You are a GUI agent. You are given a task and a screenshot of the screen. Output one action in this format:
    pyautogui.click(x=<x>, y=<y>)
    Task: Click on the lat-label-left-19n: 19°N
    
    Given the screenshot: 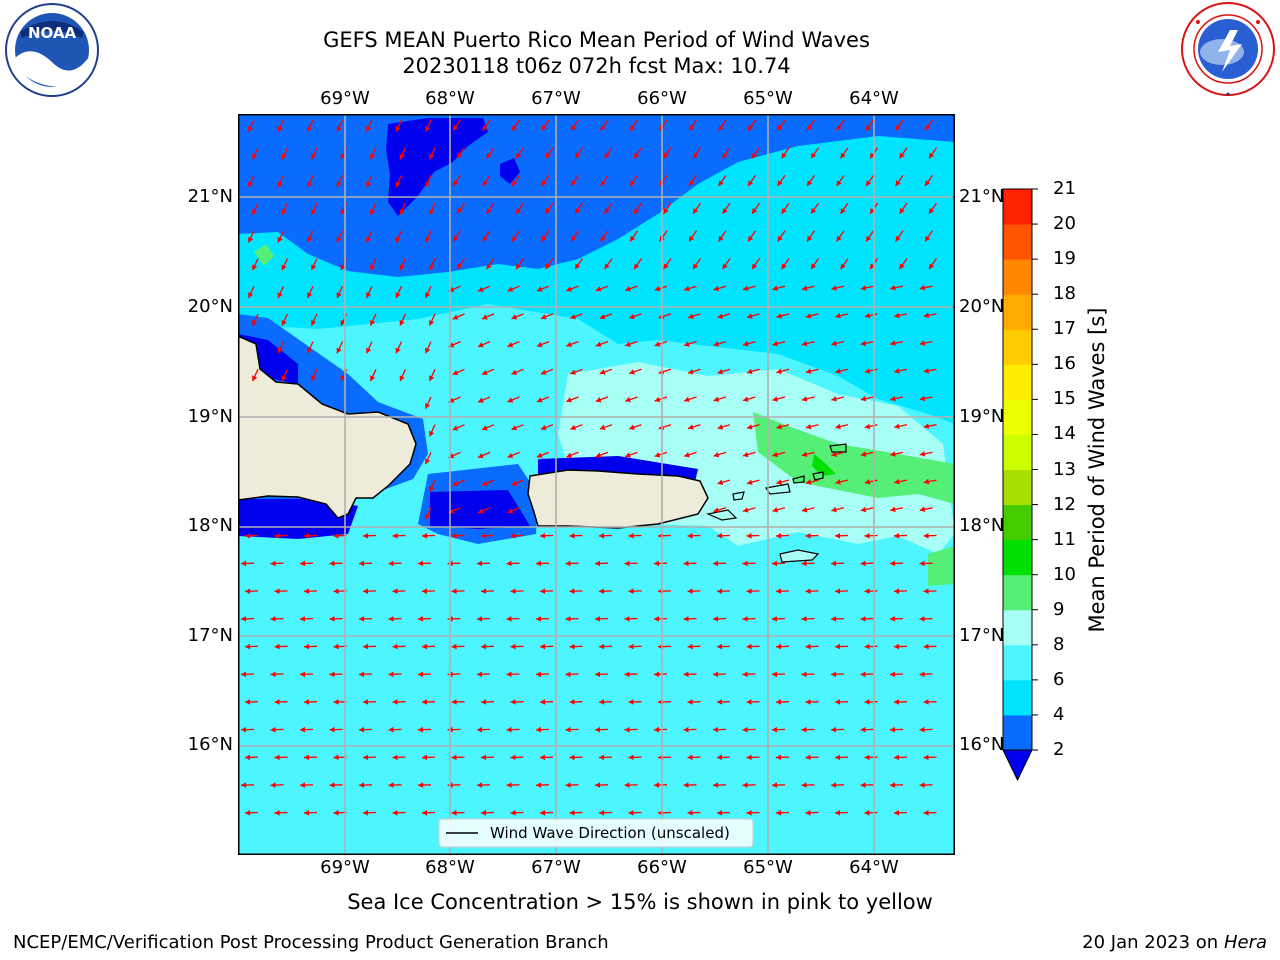 What is the action you would take?
    pyautogui.click(x=210, y=416)
    